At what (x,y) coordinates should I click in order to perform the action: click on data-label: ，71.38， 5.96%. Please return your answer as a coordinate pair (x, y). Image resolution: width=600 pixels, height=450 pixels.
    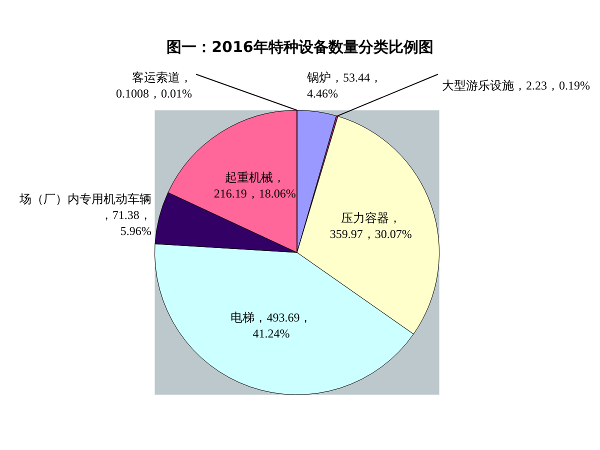
    Looking at the image, I should click on (126, 223).